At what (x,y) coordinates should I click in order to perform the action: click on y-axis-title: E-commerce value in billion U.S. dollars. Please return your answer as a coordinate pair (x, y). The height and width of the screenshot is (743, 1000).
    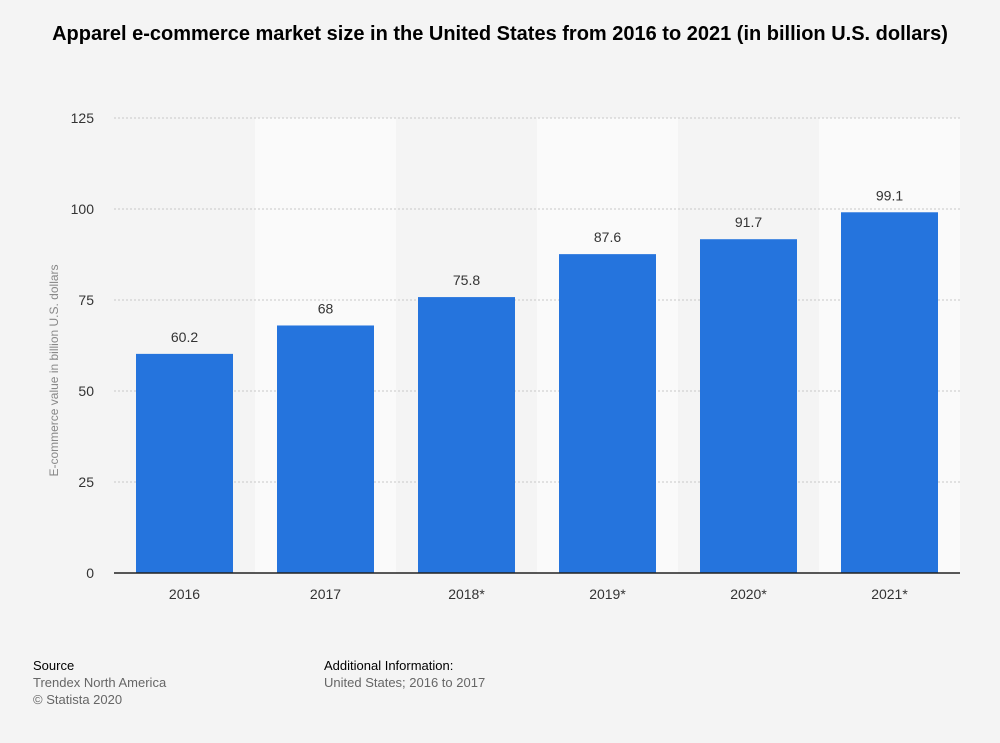
    Looking at the image, I should click on (54, 370).